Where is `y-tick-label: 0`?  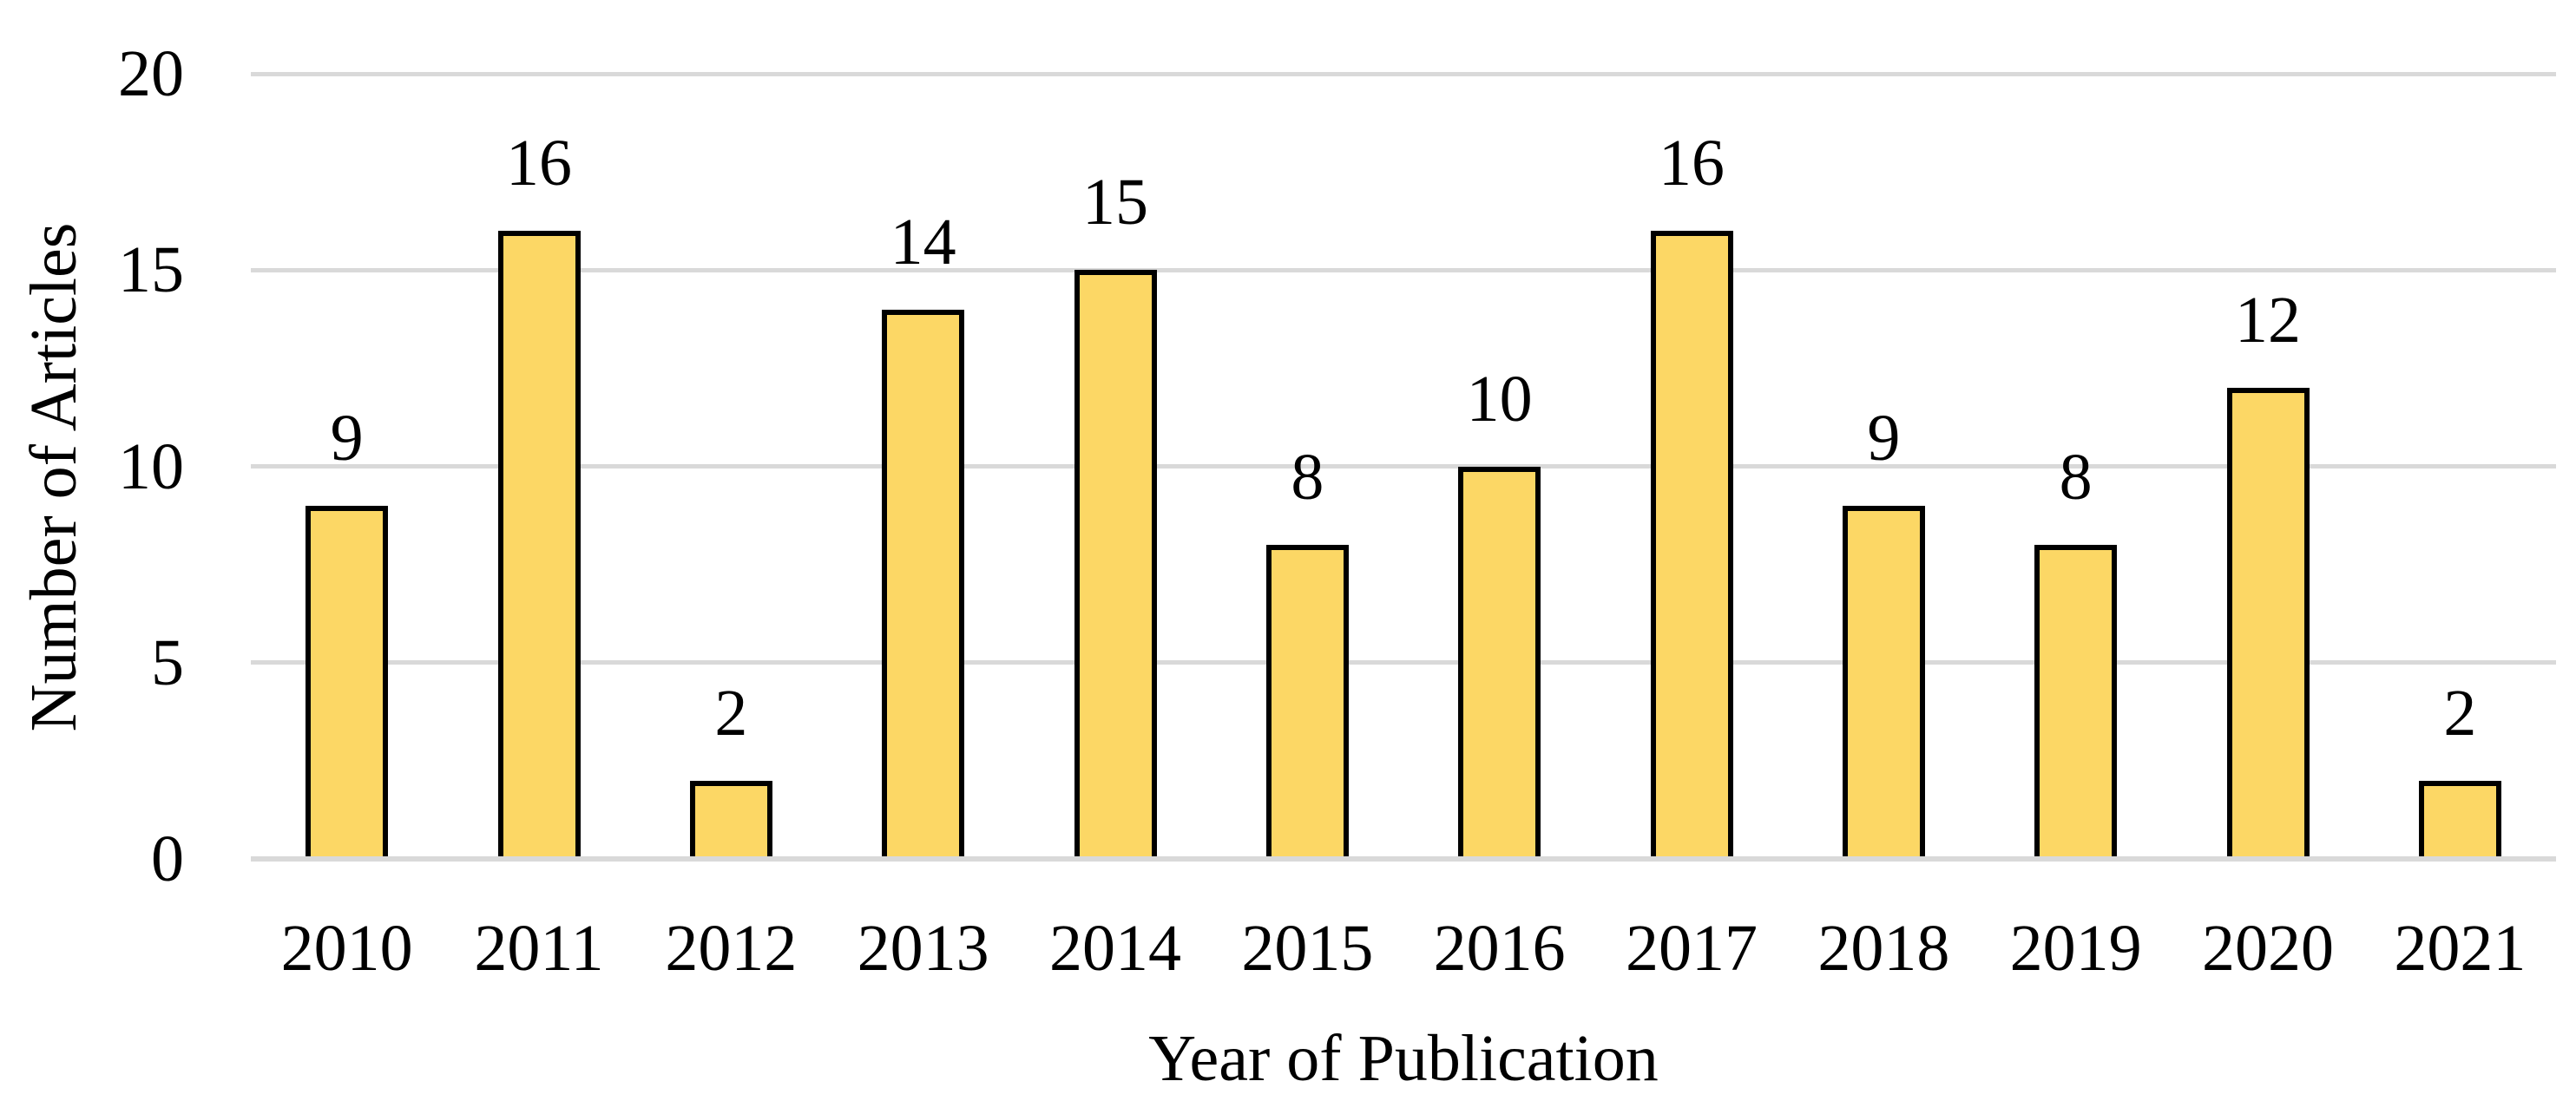
y-tick-label: 0 is located at coordinates (168, 859).